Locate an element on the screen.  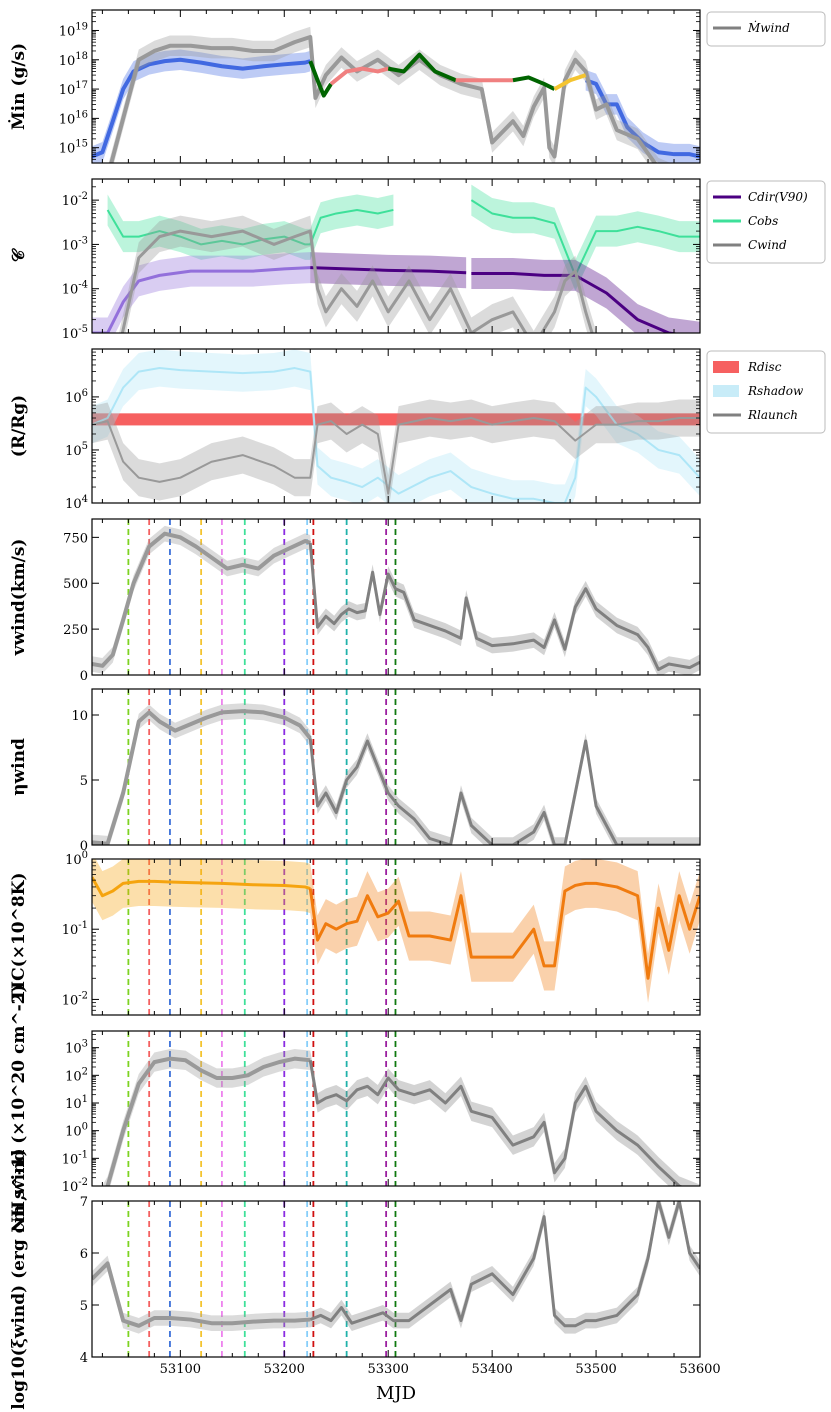
legend-label: Rlaunch is located at coordinates (772, 415).